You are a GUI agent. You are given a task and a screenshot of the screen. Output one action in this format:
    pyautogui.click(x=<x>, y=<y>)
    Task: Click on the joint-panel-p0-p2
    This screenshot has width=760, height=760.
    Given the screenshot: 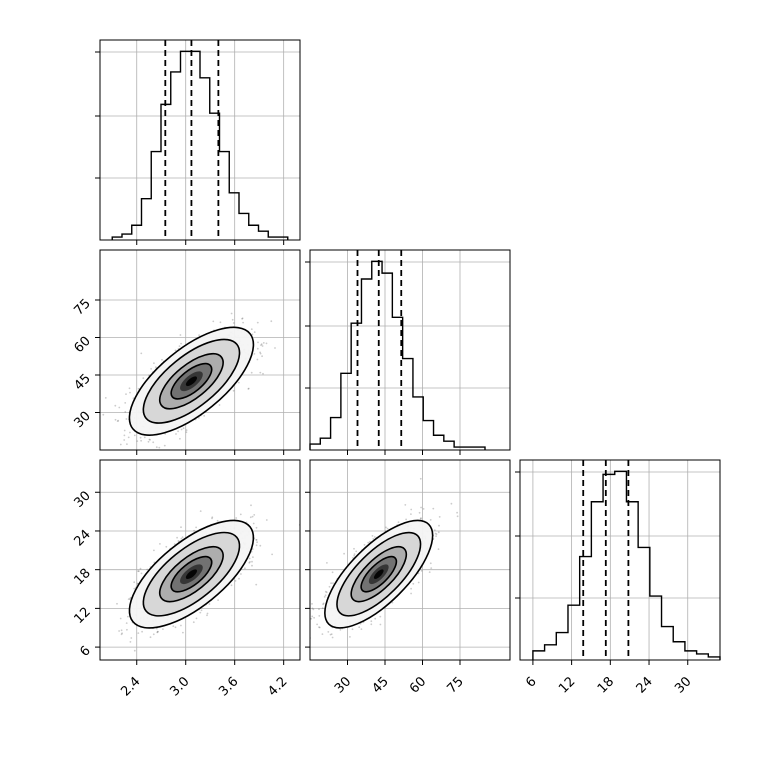 What is the action you would take?
    pyautogui.click(x=200, y=560)
    